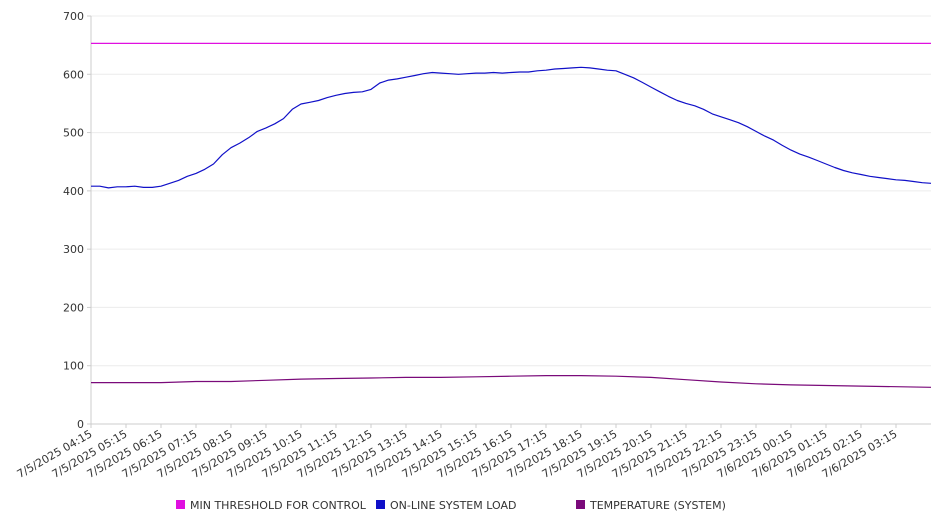 This screenshot has width=946, height=526. What do you see at coordinates (73, 74) in the screenshot?
I see `y-tick-label: 600` at bounding box center [73, 74].